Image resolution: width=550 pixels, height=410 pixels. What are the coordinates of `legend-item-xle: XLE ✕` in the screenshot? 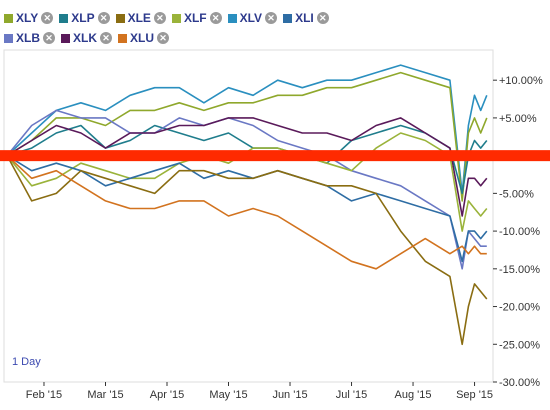 It's located at (140, 18).